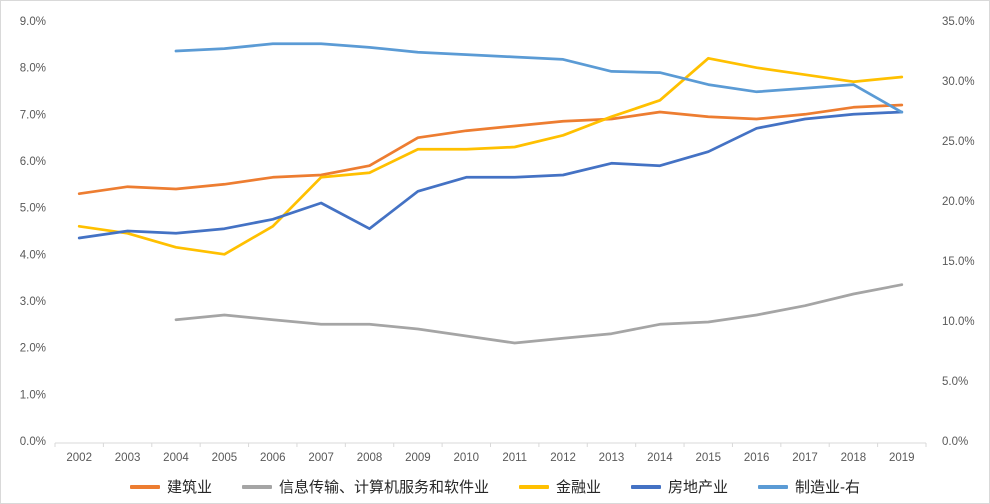 The width and height of the screenshot is (990, 504). I want to click on legend-swatch-it-software, so click(256, 487).